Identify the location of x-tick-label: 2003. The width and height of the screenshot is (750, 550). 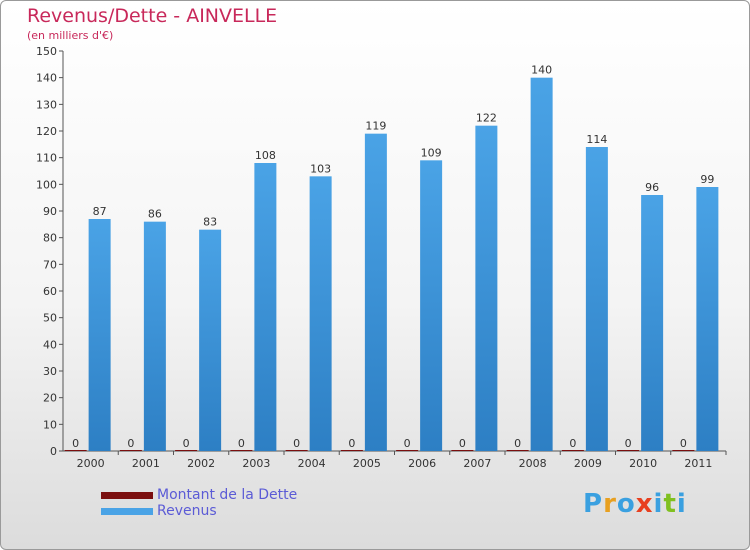
(256, 463).